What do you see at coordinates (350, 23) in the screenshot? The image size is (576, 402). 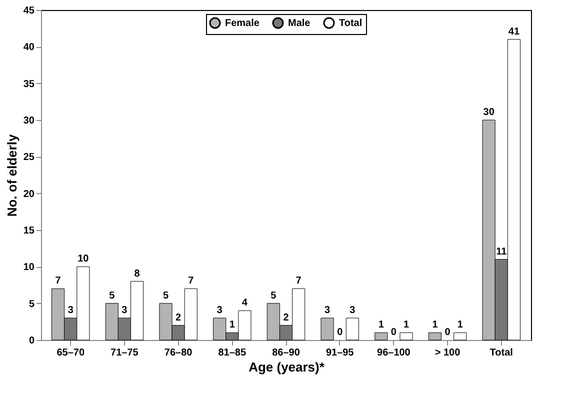 I see `legend-label: Total` at bounding box center [350, 23].